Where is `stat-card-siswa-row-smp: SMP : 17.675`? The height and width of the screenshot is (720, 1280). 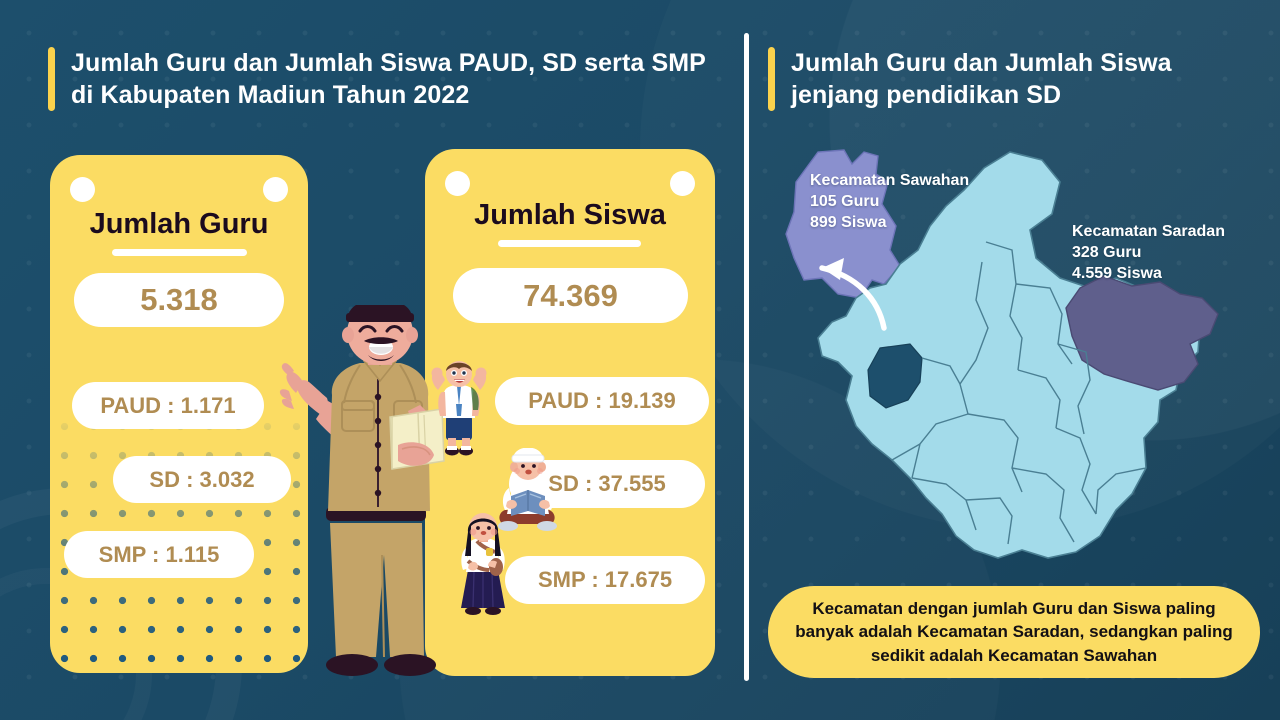 stat-card-siswa-row-smp: SMP : 17.675 is located at coordinates (605, 580).